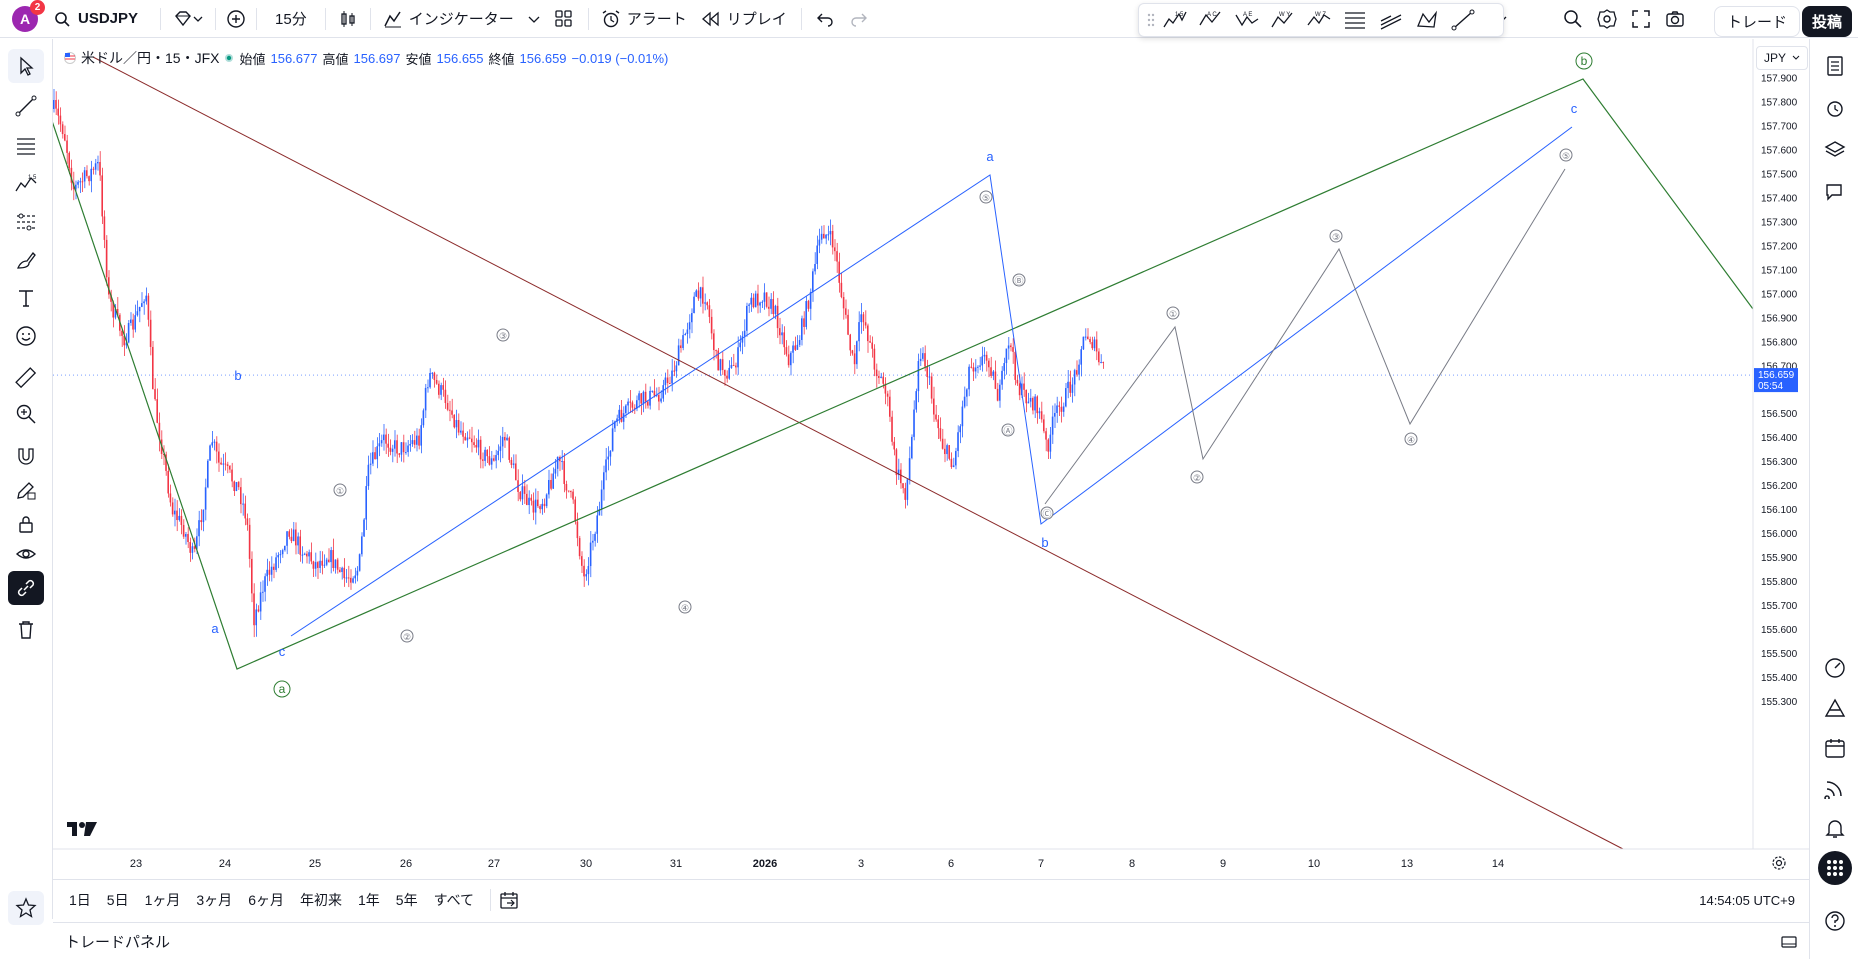 The width and height of the screenshot is (1858, 960). I want to click on time-tick: 8, so click(1132, 864).